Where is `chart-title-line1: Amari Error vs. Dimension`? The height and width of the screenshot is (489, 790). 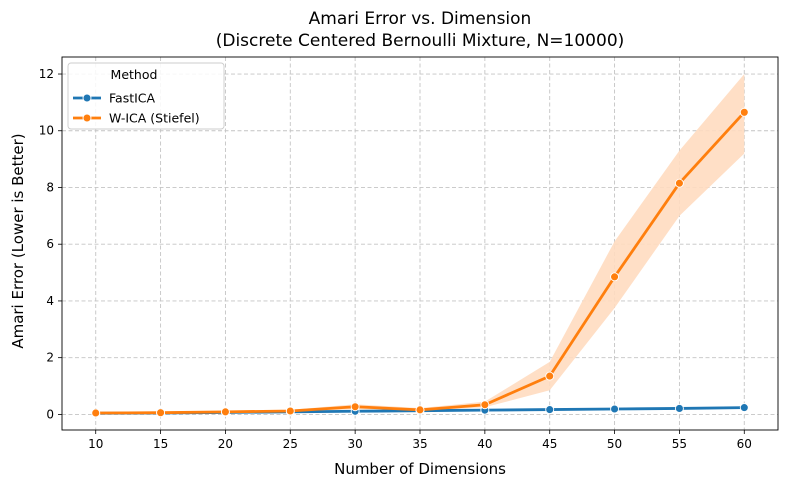 chart-title-line1: Amari Error vs. Dimension is located at coordinates (420, 19).